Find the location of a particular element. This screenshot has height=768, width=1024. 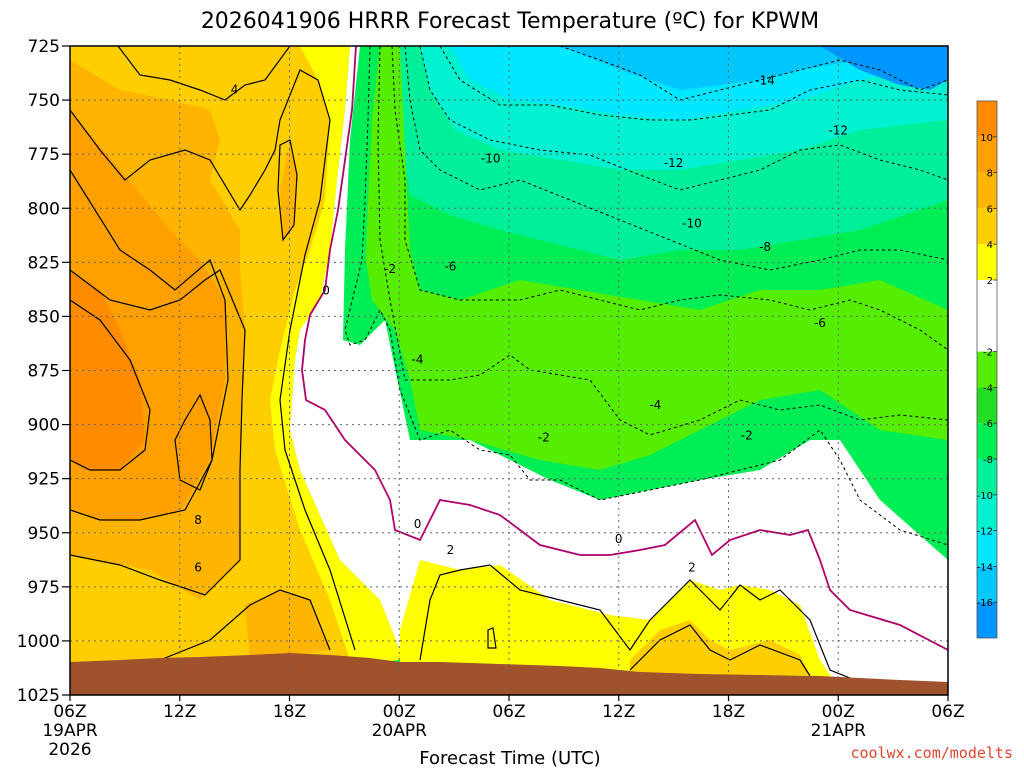

colorbar-label-11: -14 is located at coordinates (985, 567).